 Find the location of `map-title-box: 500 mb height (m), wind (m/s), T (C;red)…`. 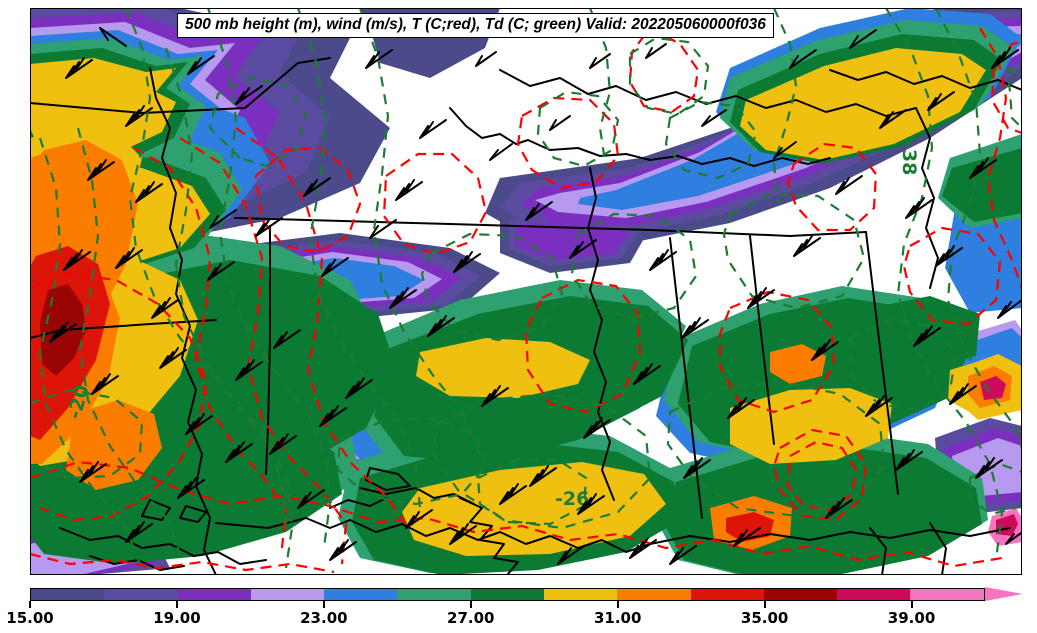

map-title-box: 500 mb height (m), wind (m/s), T (C;red)… is located at coordinates (475, 26).